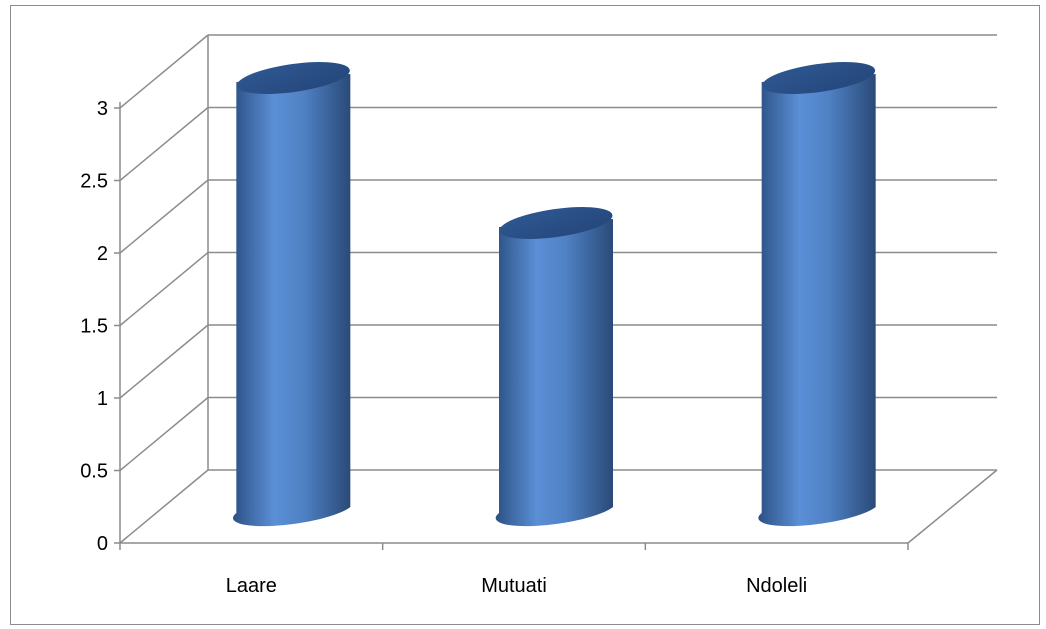 Image resolution: width=1046 pixels, height=629 pixels. Describe the element at coordinates (94, 182) in the screenshot. I see `y-tick-label: 2.5` at that location.